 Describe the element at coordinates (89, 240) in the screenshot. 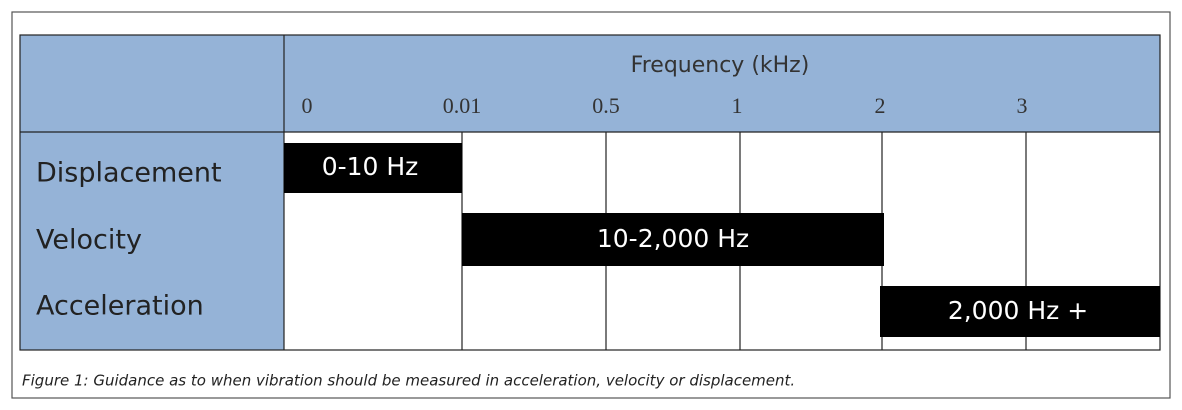

I see `row-label: Velocity` at that location.